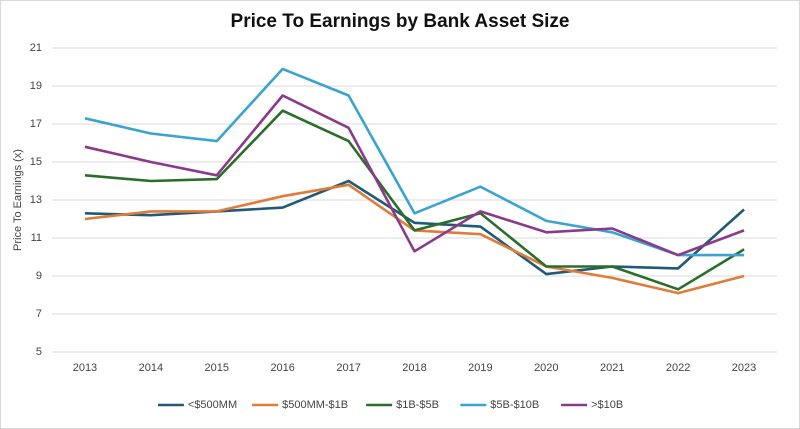  Describe the element at coordinates (18, 200) in the screenshot. I see `y-axis-label: Price To Earnings (x)` at that location.